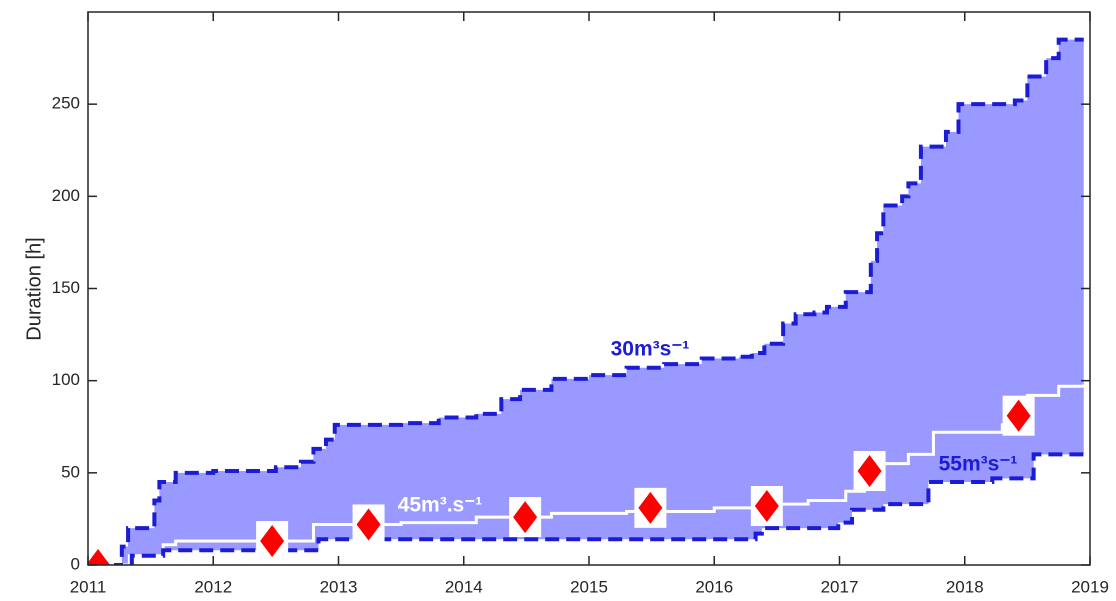  What do you see at coordinates (66, 195) in the screenshot?
I see `y-tick-label: 200` at bounding box center [66, 195].